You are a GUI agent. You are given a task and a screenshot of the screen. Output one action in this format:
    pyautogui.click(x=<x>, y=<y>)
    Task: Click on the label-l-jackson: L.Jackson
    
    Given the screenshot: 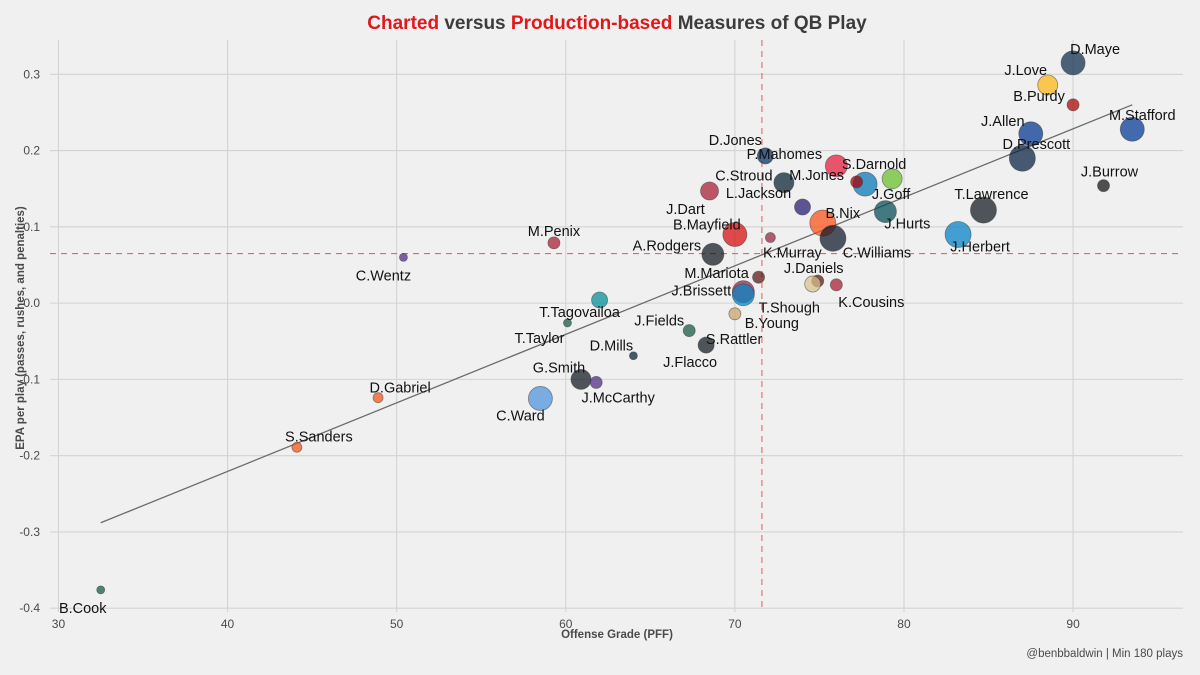 What is the action you would take?
    pyautogui.click(x=758, y=194)
    